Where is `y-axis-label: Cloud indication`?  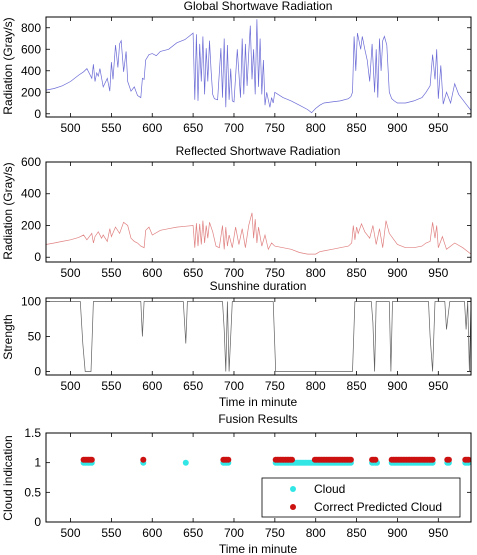
y-axis-label: Cloud indication is located at coordinates (8, 477).